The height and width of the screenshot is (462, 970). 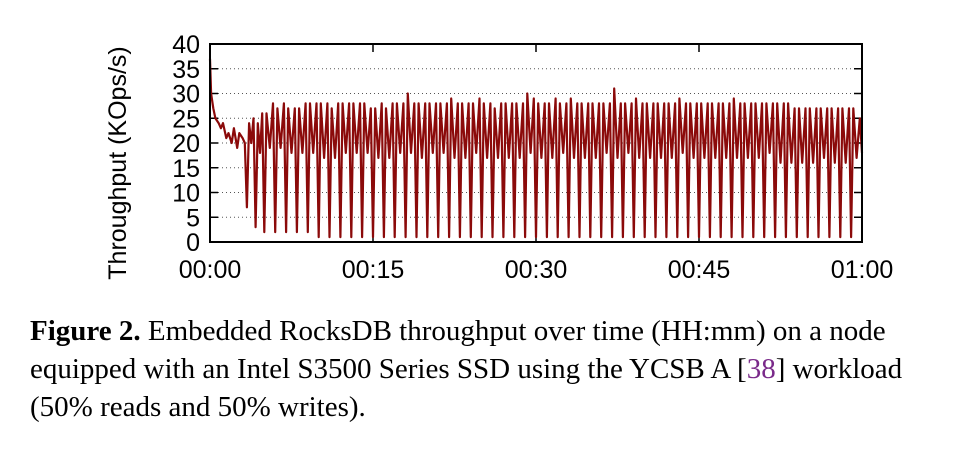 I want to click on y-tick-label: 5, so click(x=193, y=218).